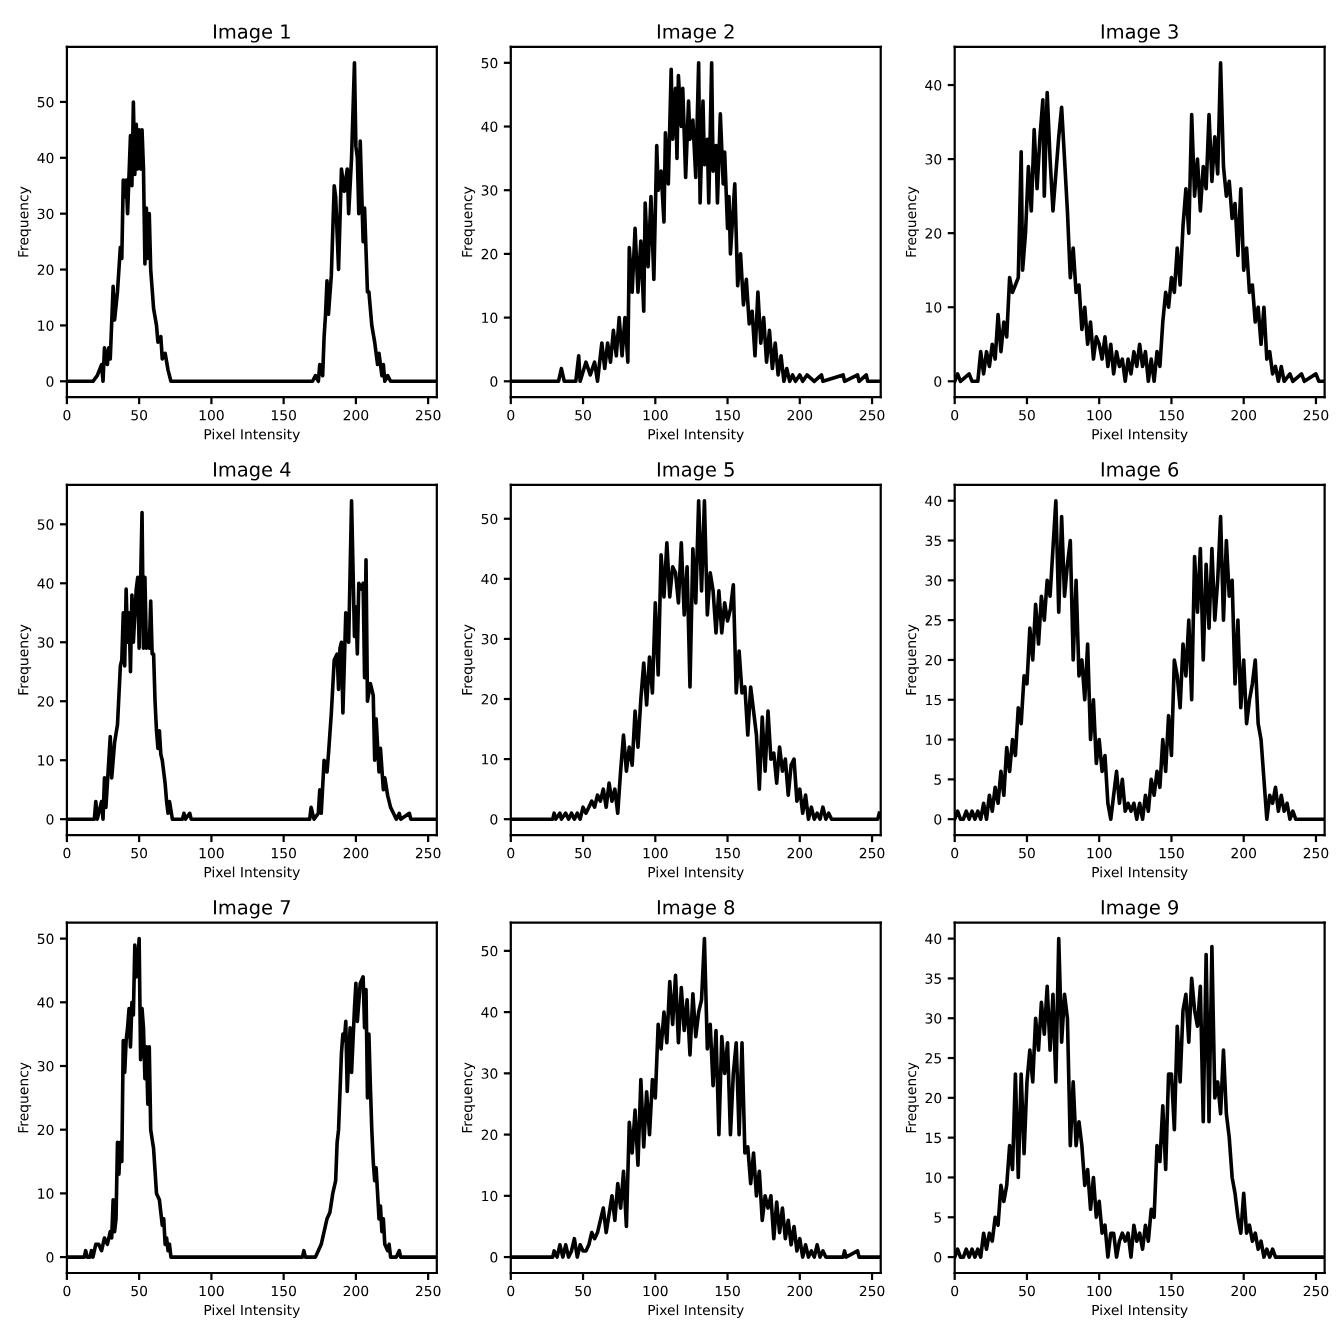 This screenshot has width=1338, height=1340. What do you see at coordinates (695, 471) in the screenshot?
I see `chart-title: Image 5` at bounding box center [695, 471].